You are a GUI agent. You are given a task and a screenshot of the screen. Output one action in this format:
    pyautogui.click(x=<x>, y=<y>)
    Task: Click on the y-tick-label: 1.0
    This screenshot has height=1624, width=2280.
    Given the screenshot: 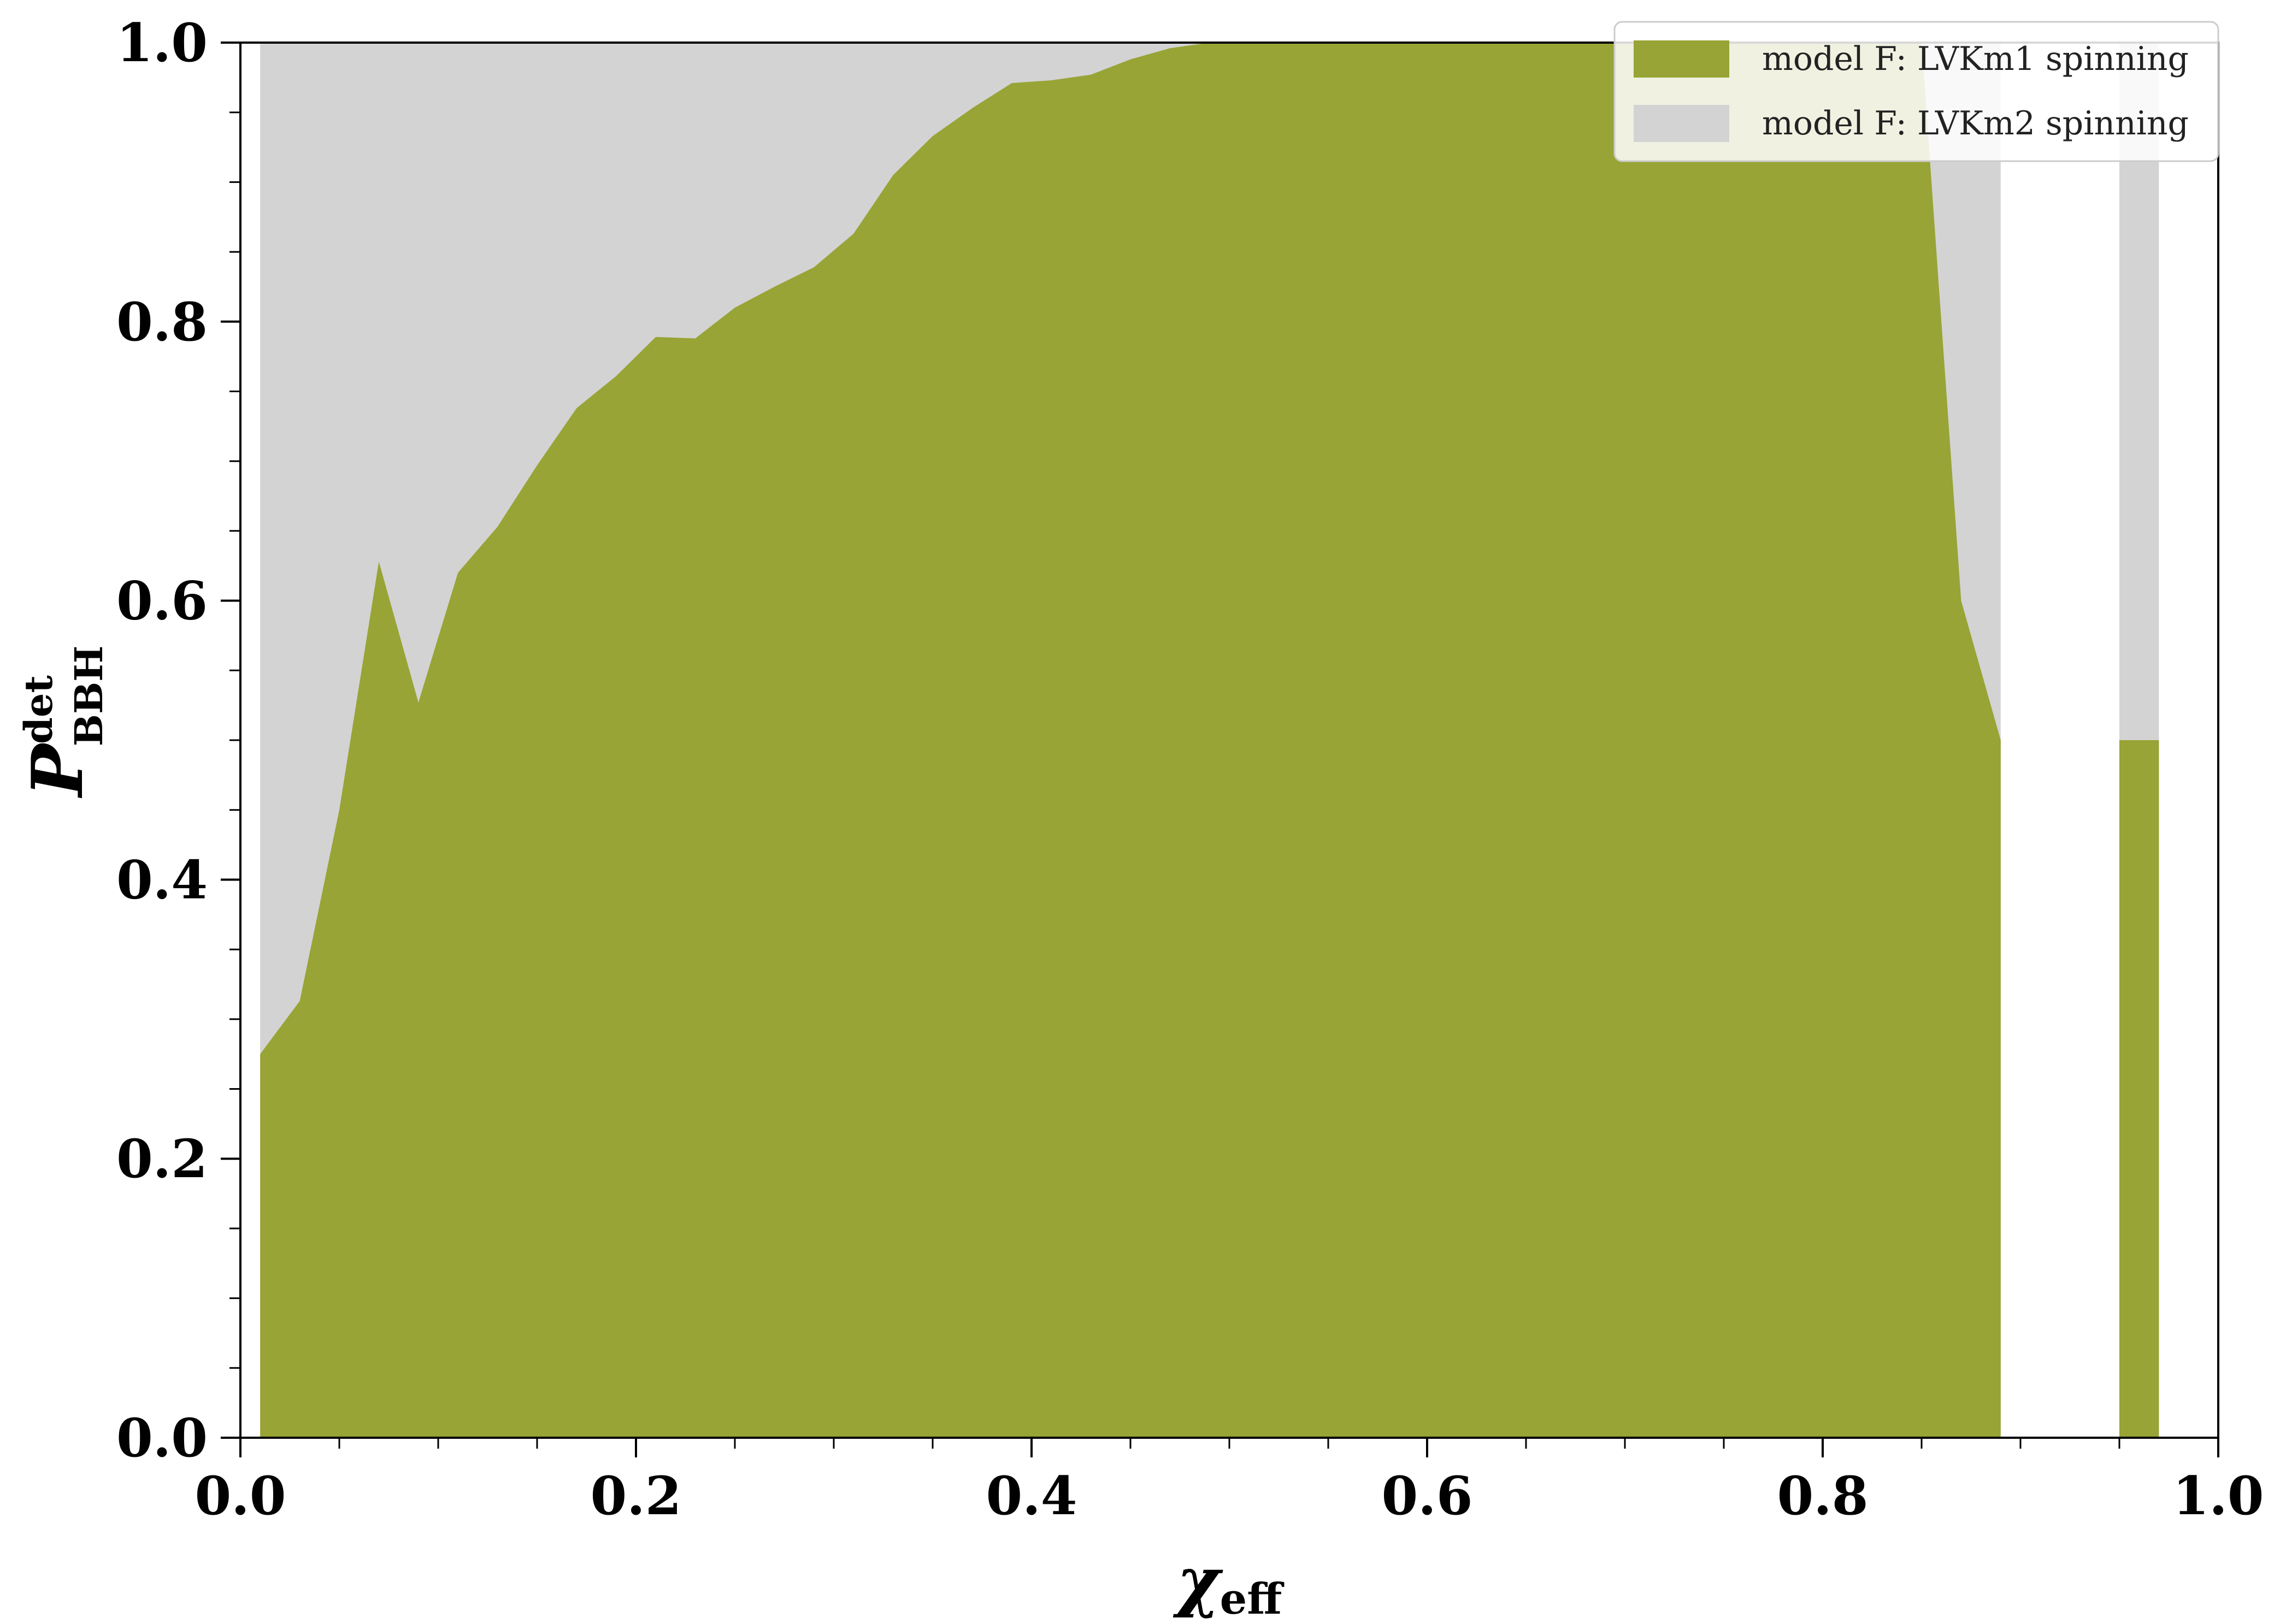 What is the action you would take?
    pyautogui.click(x=162, y=43)
    